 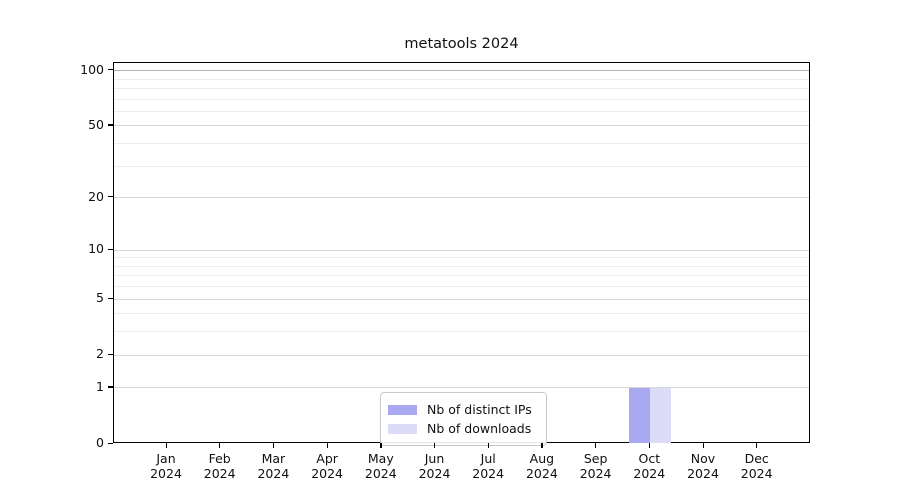 What do you see at coordinates (273, 458) in the screenshot?
I see `x-tick-month: Mar` at bounding box center [273, 458].